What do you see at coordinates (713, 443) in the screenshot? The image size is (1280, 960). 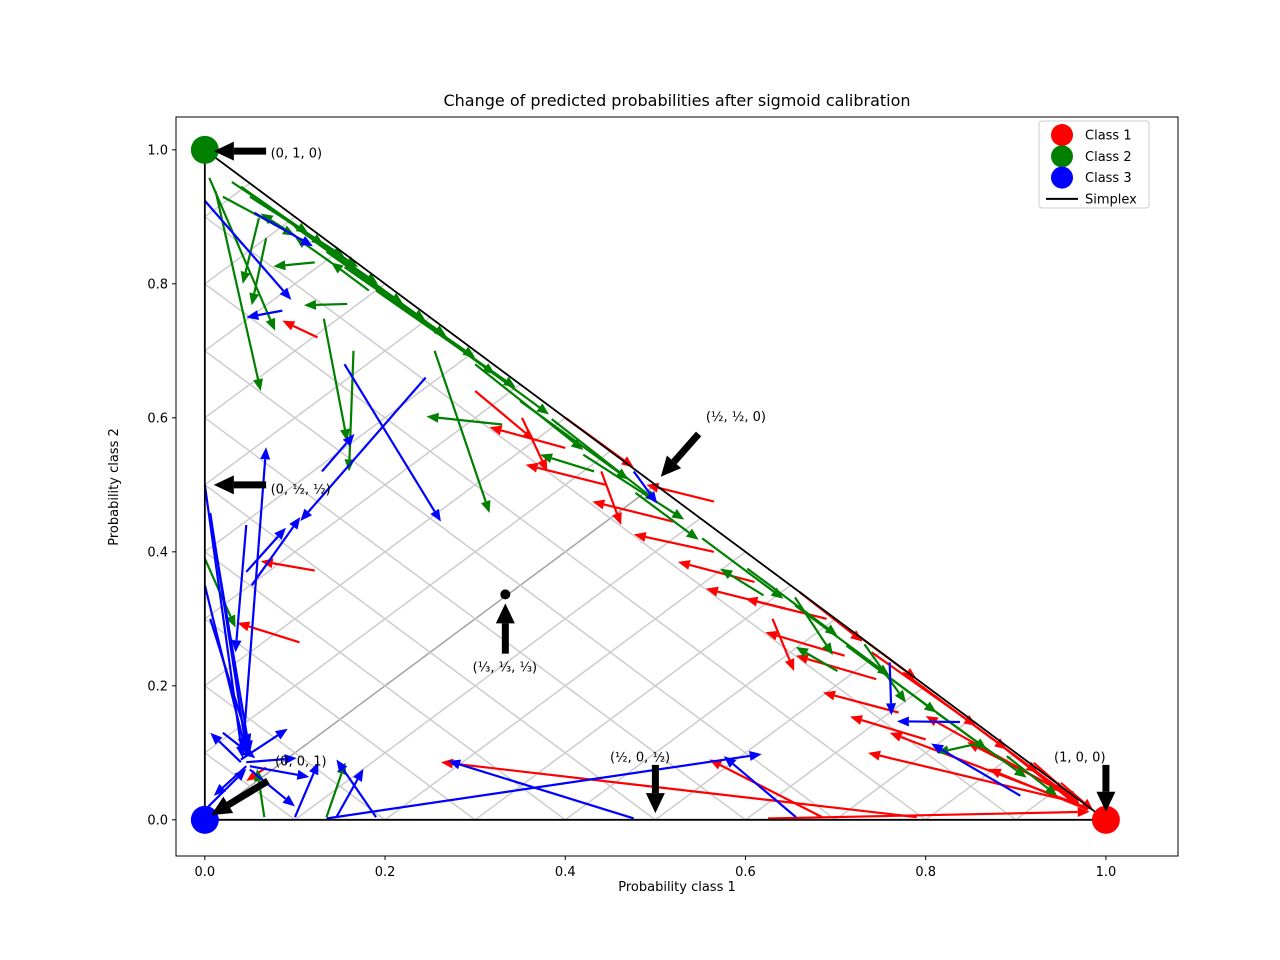 I see `annotation: (½, ½, 0)` at bounding box center [713, 443].